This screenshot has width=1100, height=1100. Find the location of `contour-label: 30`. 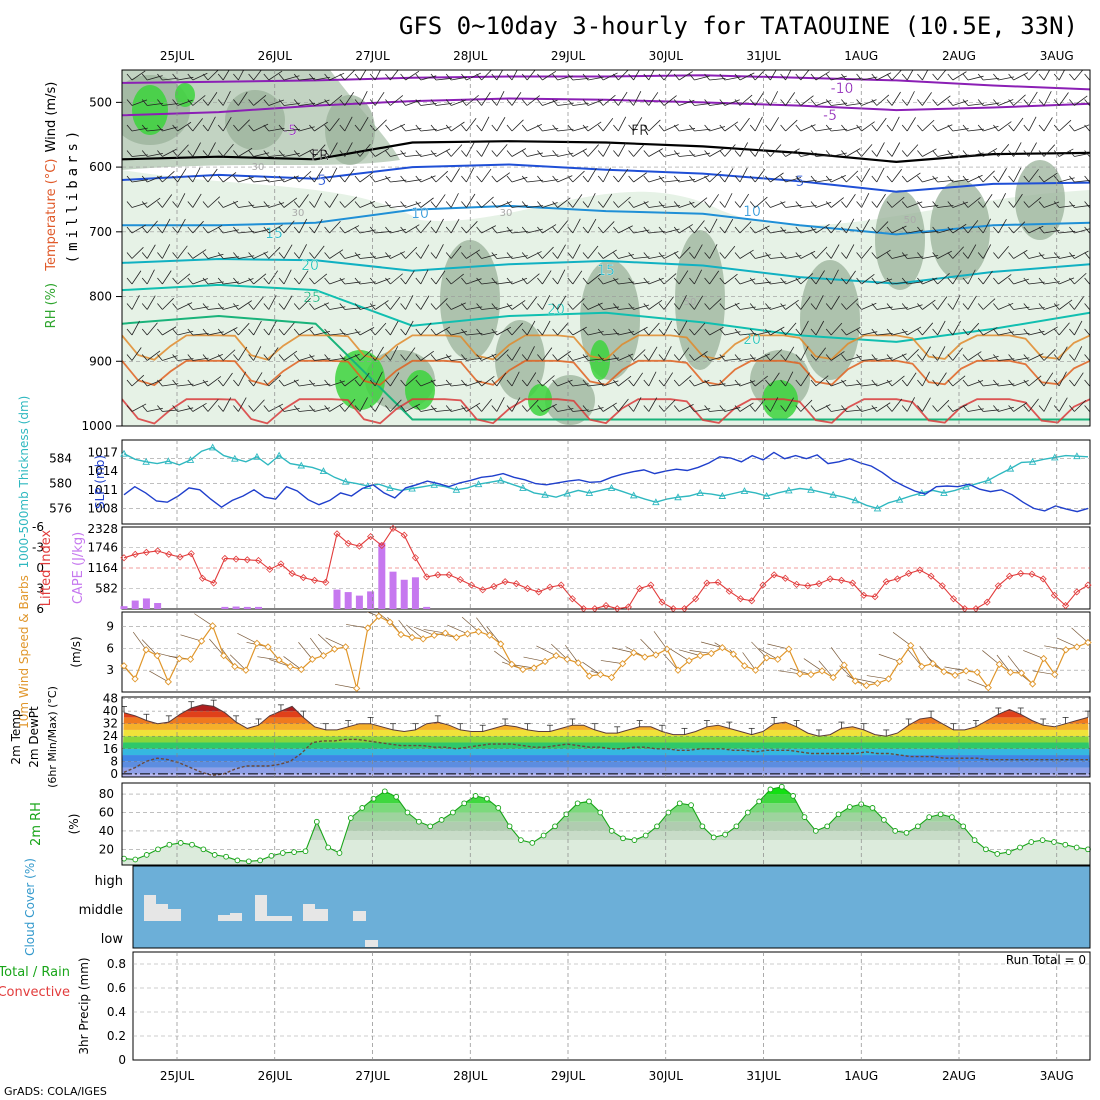

contour-label: 30 is located at coordinates (298, 213).